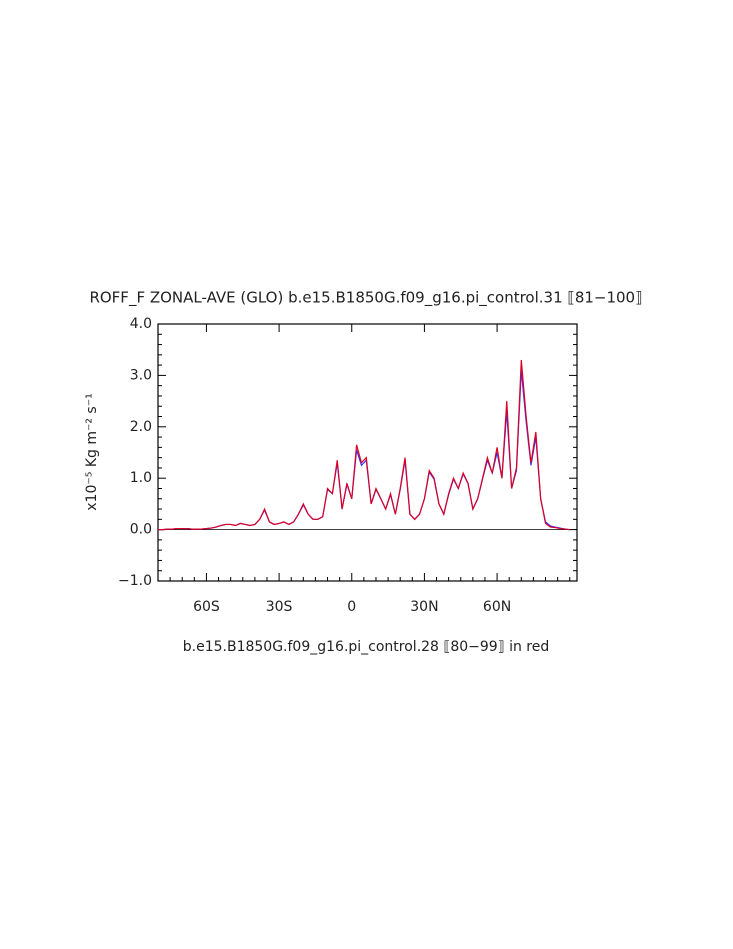 This screenshot has width=733, height=949. What do you see at coordinates (135, 581) in the screenshot?
I see `y-tick-label: −1.0` at bounding box center [135, 581].